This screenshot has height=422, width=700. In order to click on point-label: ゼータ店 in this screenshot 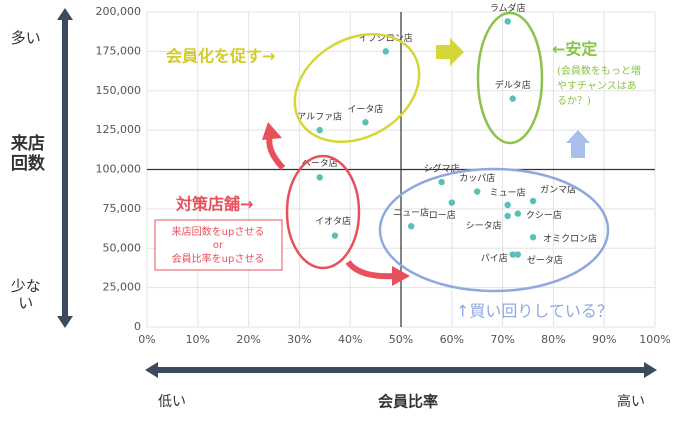, I will do `click(545, 260)`.